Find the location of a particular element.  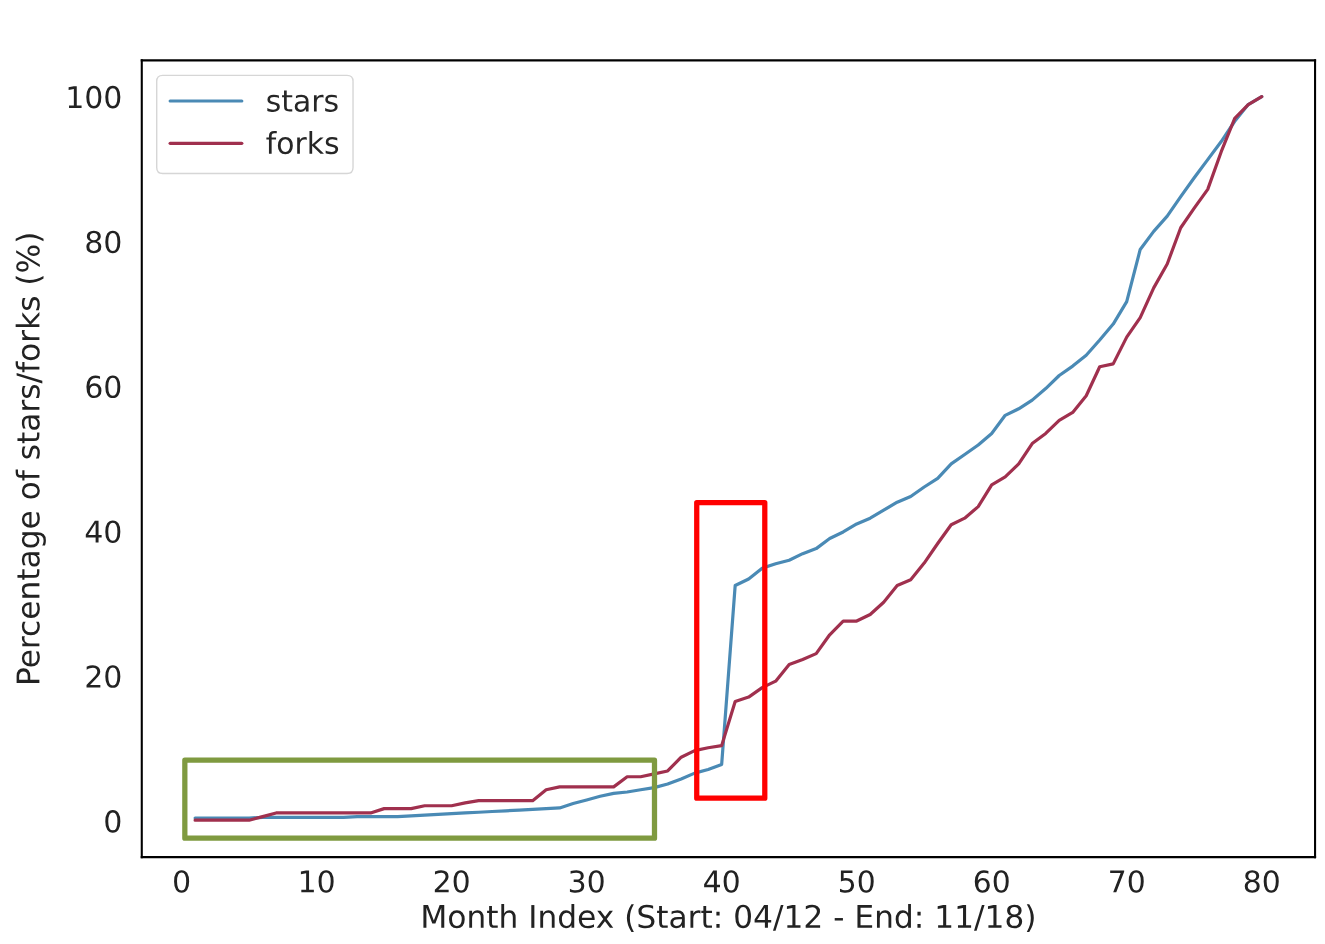

x-axis-title: Month Index (Start: 04/12 - End: 11/18) is located at coordinates (728, 918).